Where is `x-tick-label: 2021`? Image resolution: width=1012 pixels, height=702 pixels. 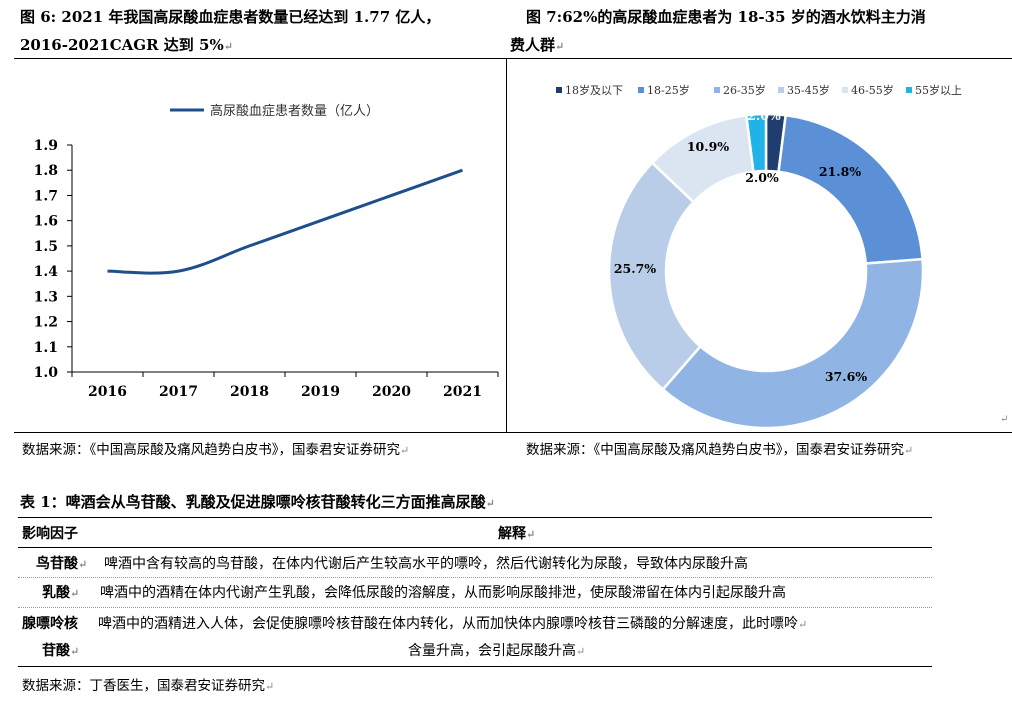 x-tick-label: 2021 is located at coordinates (462, 392).